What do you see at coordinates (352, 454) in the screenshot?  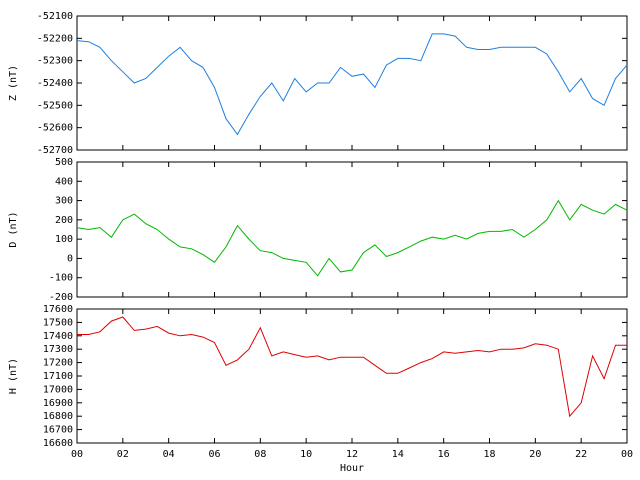 I see `x-tick-label: 12` at bounding box center [352, 454].